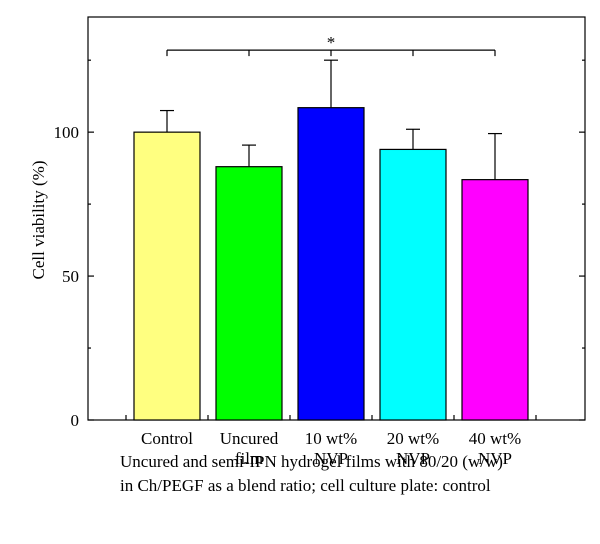 Image resolution: width=600 pixels, height=544 pixels. I want to click on x-tick-label-1: Control, so click(167, 438).